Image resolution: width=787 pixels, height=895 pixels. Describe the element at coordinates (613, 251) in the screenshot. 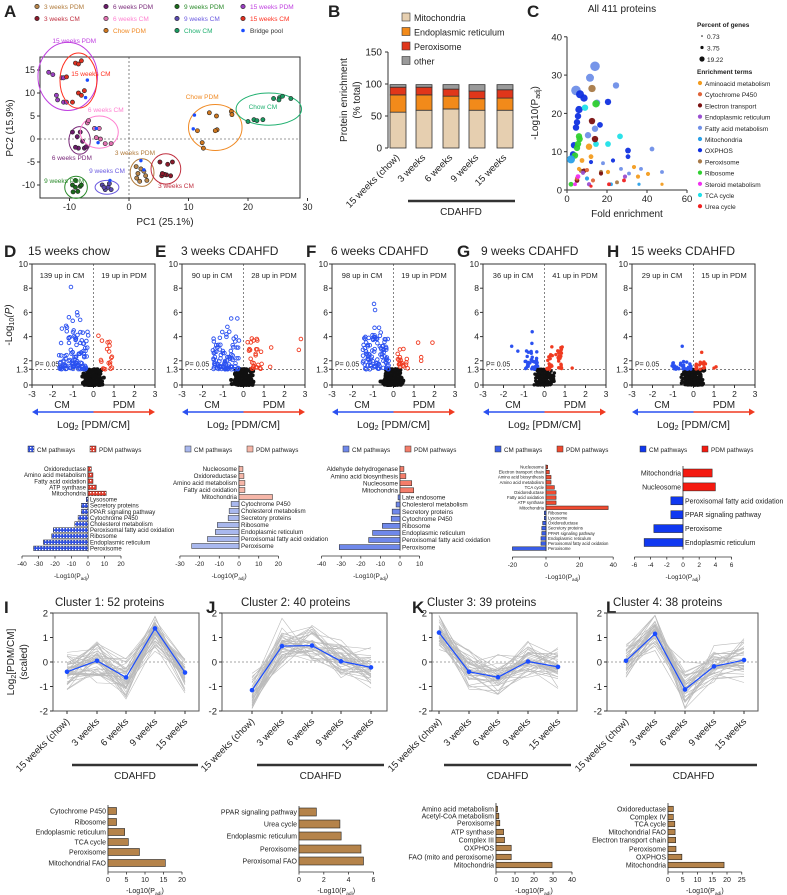

I see `panel-letter: H` at that location.